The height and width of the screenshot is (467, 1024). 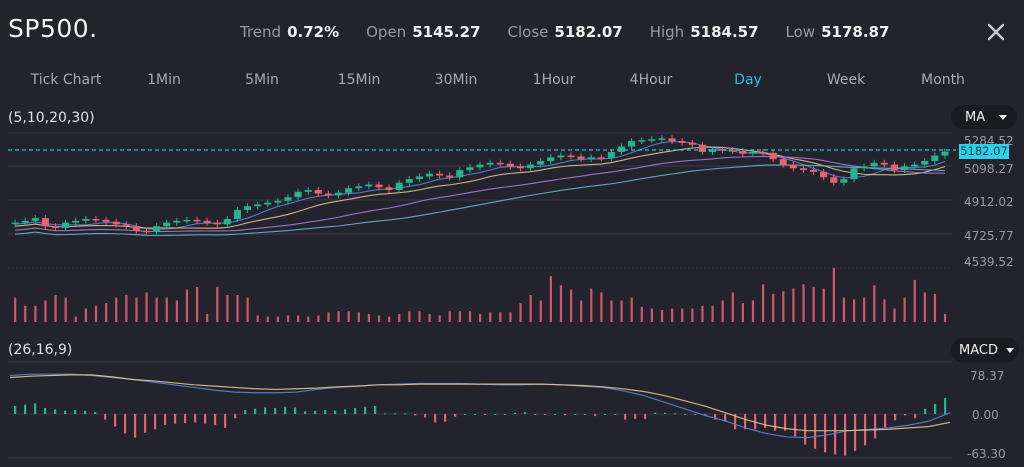 I want to click on tab-4hour: 4Hour, so click(x=651, y=80).